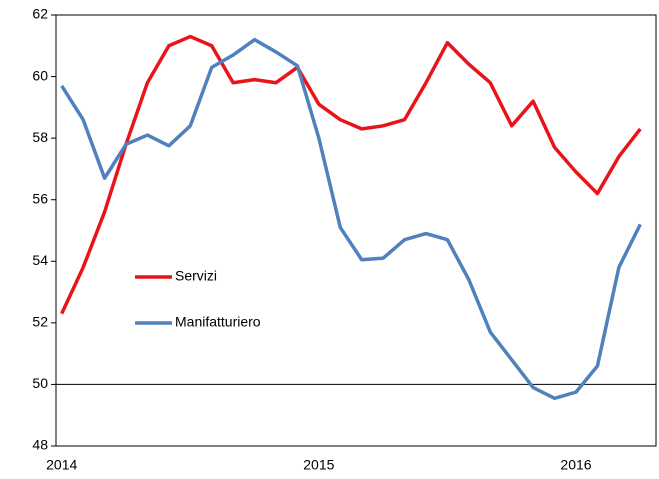 The width and height of the screenshot is (659, 479). What do you see at coordinates (40, 383) in the screenshot?
I see `y-tick-label: 50` at bounding box center [40, 383].